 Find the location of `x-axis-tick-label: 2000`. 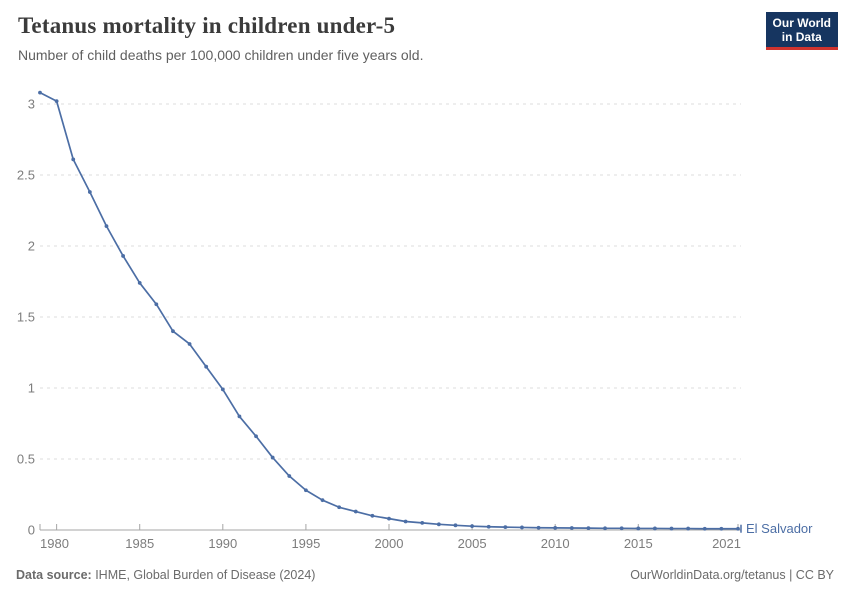

x-axis-tick-label: 2000 is located at coordinates (389, 543).